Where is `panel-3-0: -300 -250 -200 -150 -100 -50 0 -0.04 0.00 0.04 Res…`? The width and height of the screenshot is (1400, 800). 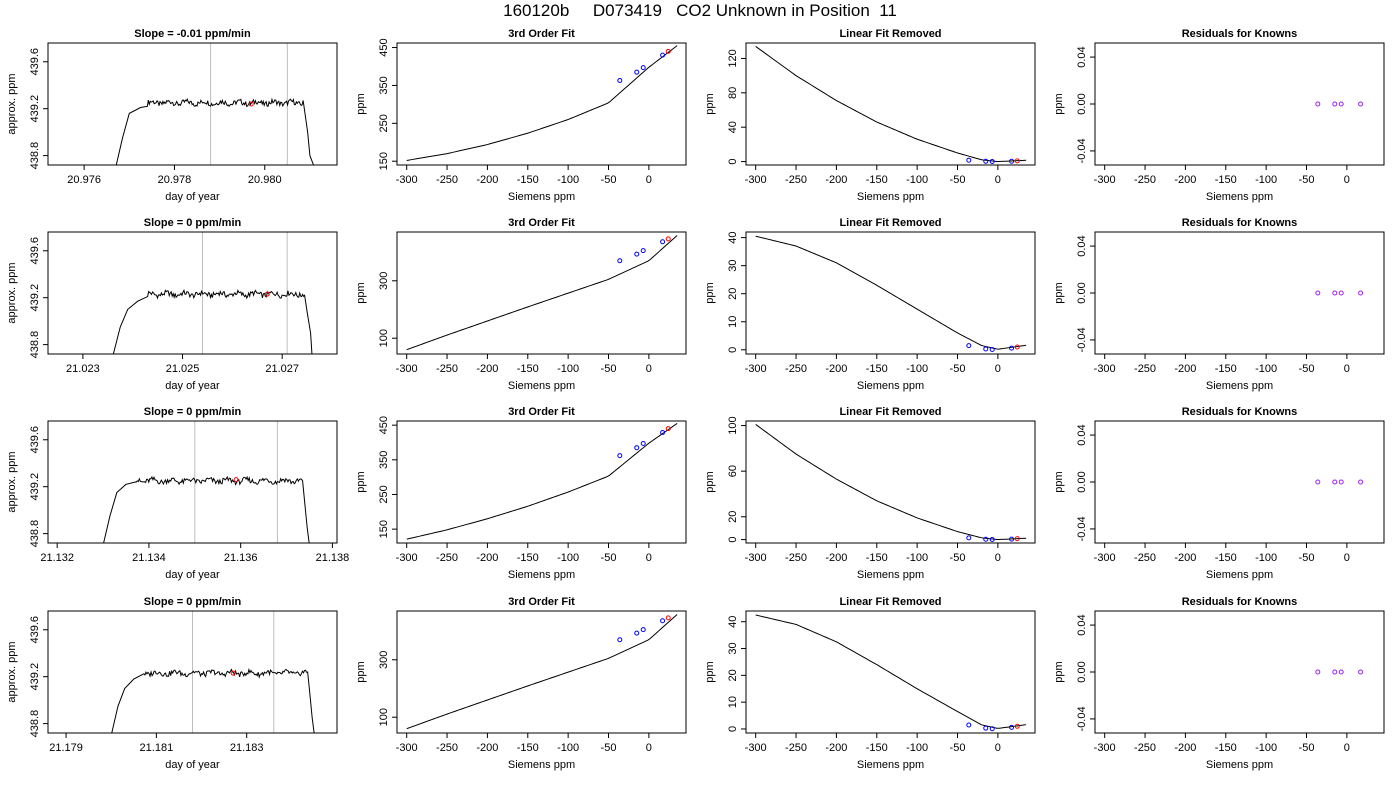 panel-3-0: -300 -250 -200 -150 -100 -50 0 -0.04 0.00 0.04 Res… is located at coordinates (1219, 115).